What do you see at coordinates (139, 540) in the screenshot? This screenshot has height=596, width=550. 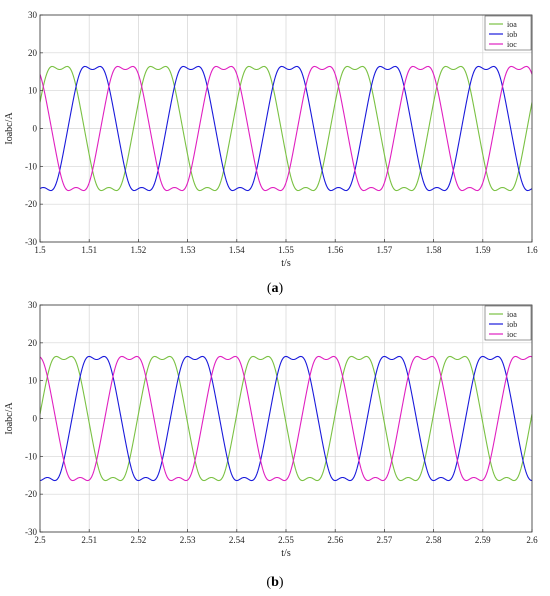 I see `x-tick-label: 2.52` at bounding box center [139, 540].